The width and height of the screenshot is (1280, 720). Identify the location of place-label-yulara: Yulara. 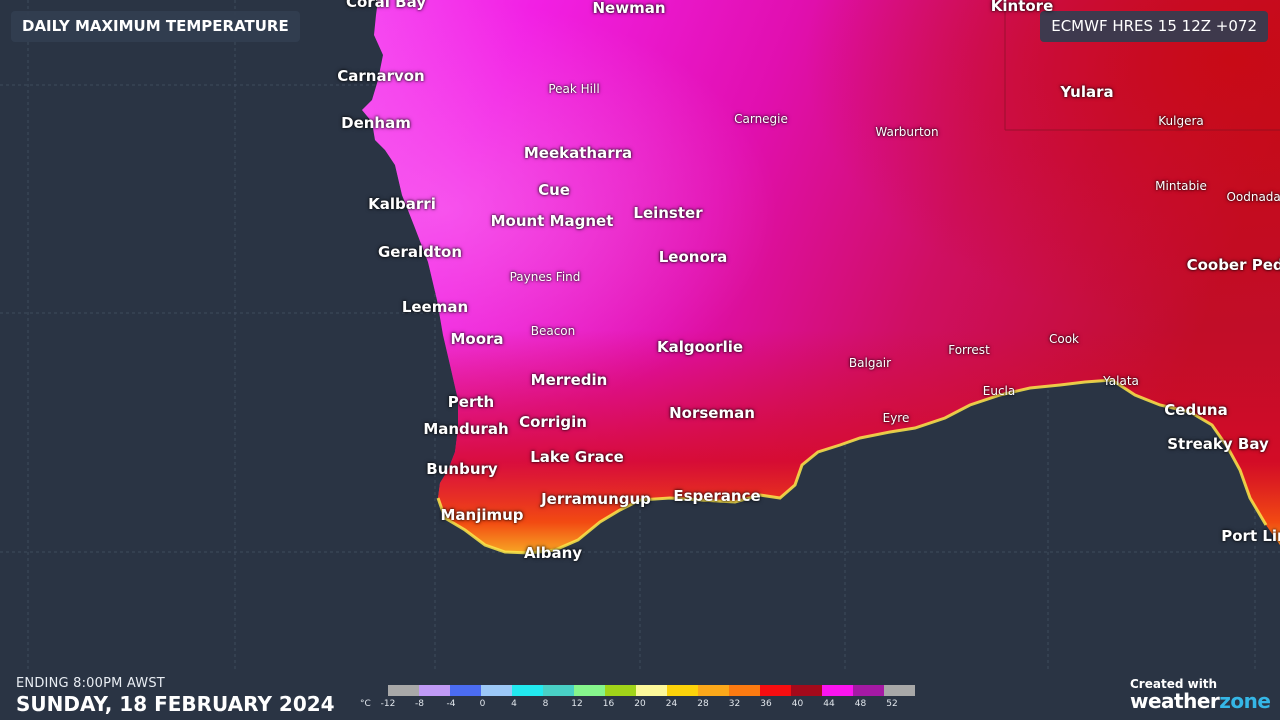
(1087, 92).